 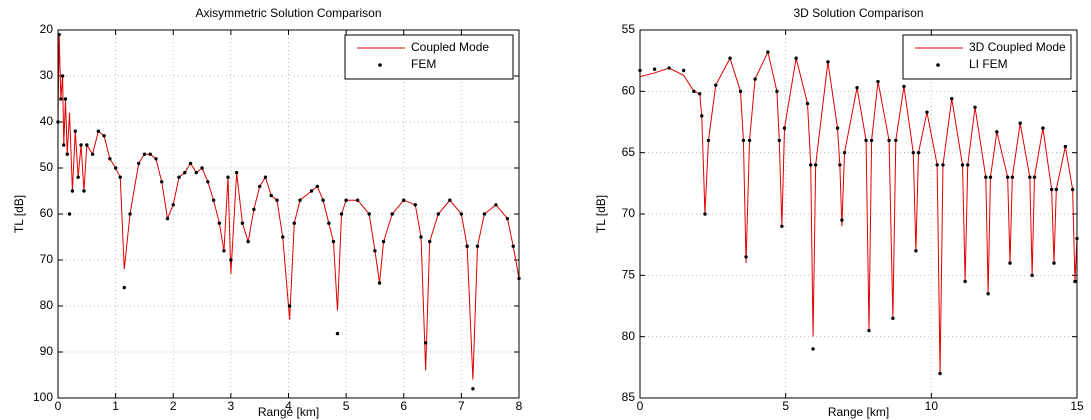 I want to click on y-axis-label: TL [dB], so click(x=601, y=214).